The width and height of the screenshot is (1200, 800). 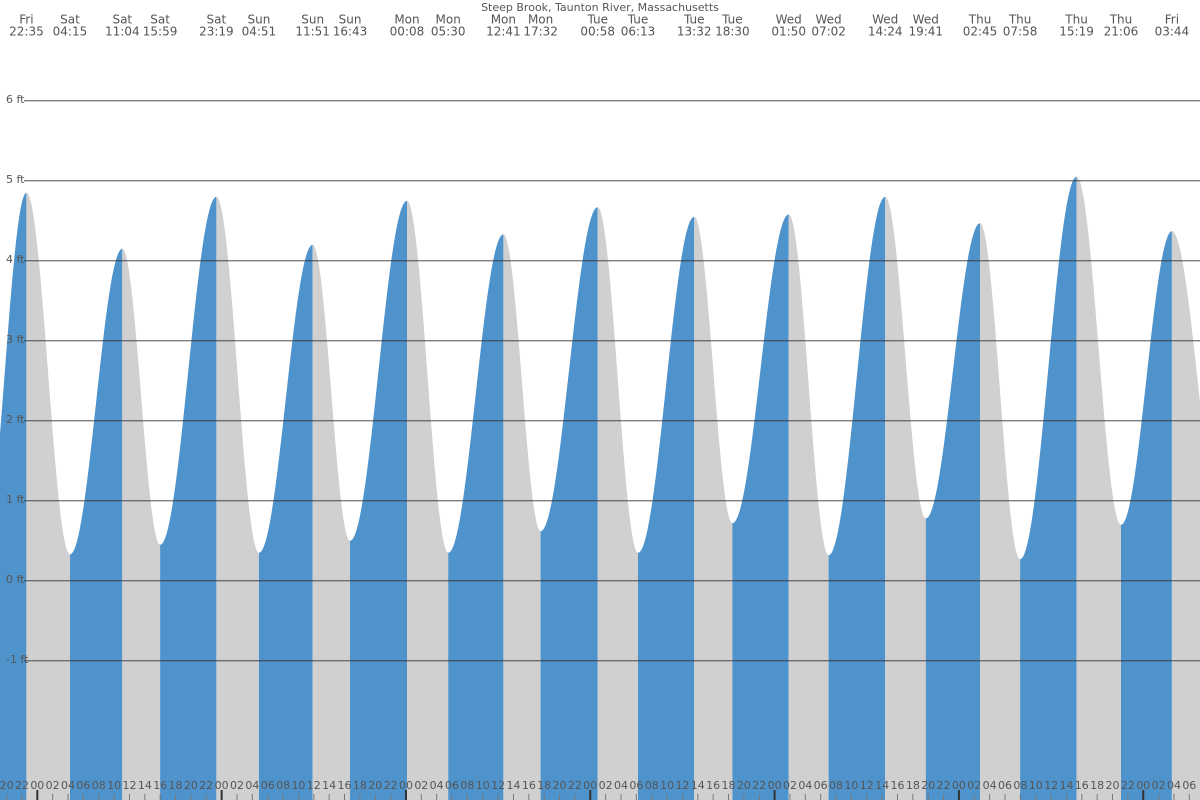 What do you see at coordinates (448, 32) in the screenshot?
I see `extreme-time: 05:30` at bounding box center [448, 32].